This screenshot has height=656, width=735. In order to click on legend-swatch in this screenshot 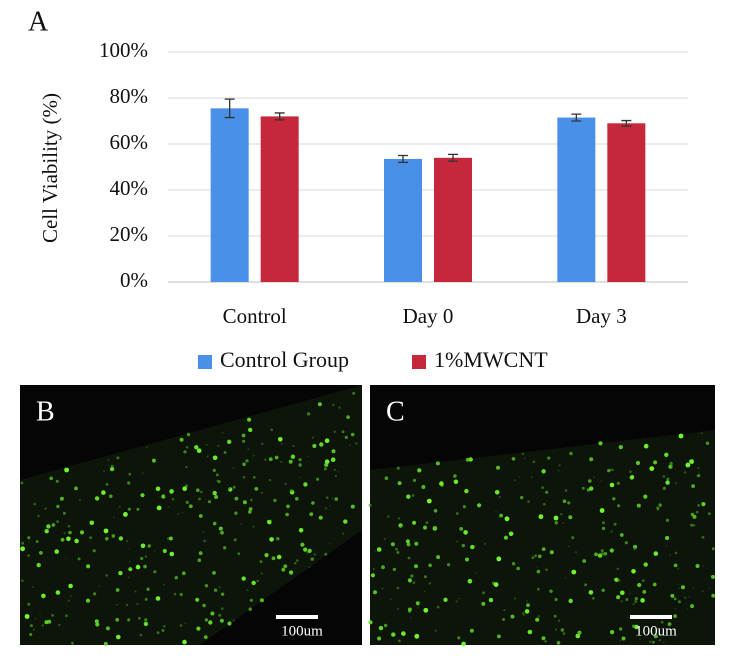, I will do `click(205, 362)`.